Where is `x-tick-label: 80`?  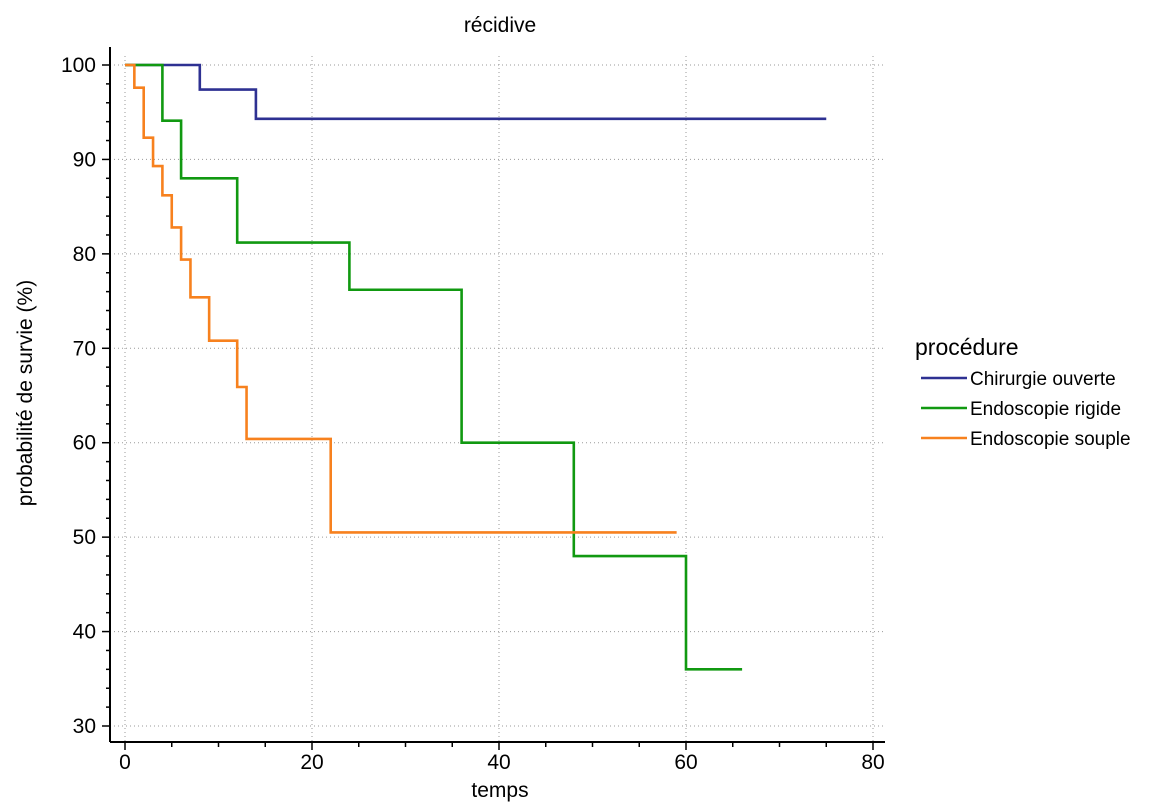
x-tick-label: 80 is located at coordinates (872, 762).